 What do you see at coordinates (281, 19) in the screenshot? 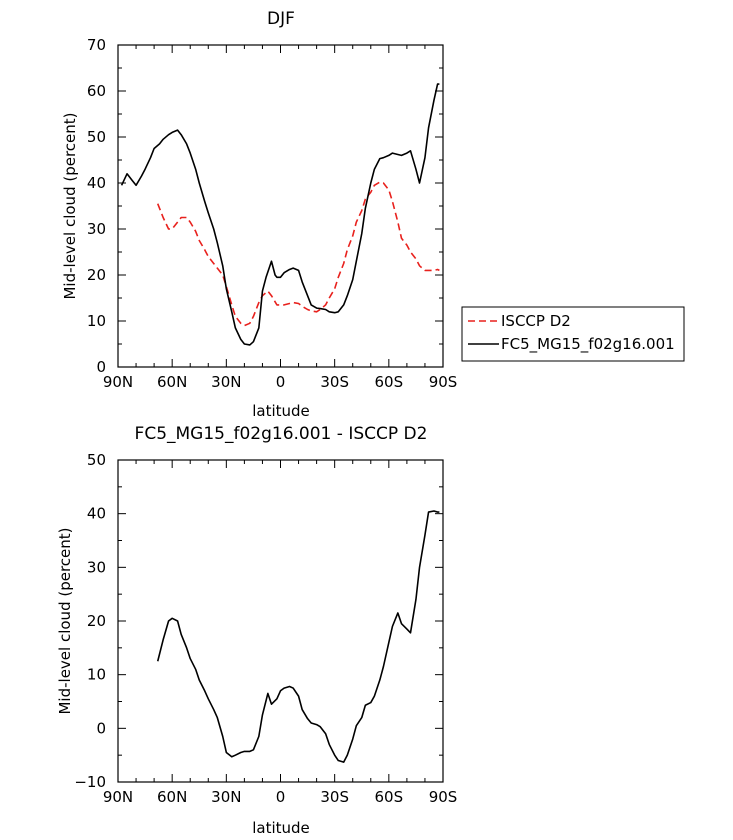
I see `chart-title: DJF` at bounding box center [281, 19].